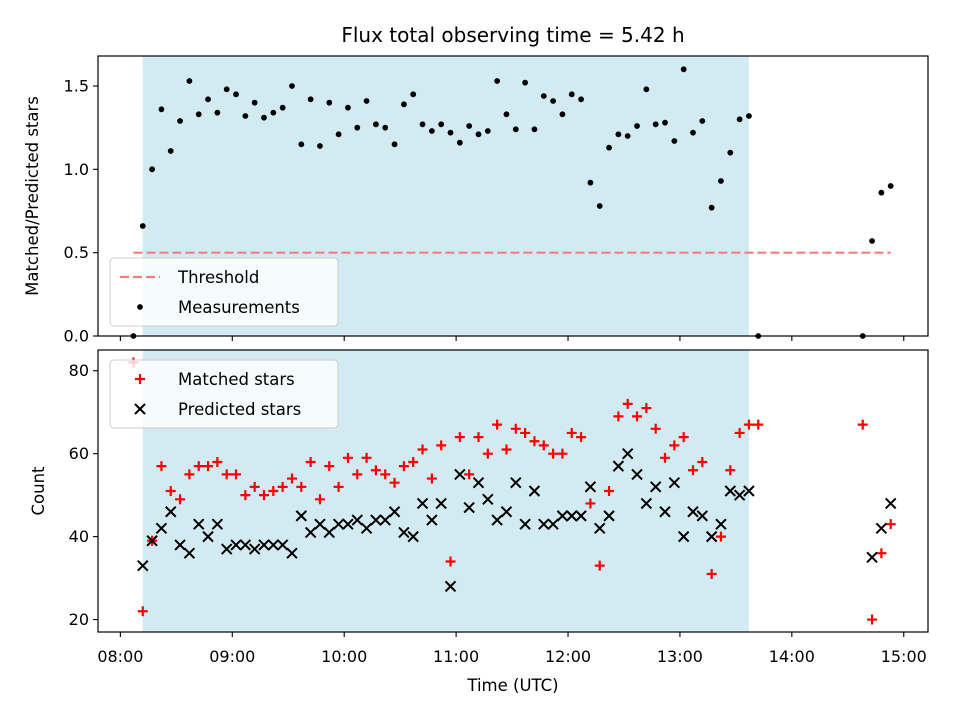 The width and height of the screenshot is (960, 720). What do you see at coordinates (680, 656) in the screenshot?
I see `x-tick-label: 13:00` at bounding box center [680, 656].